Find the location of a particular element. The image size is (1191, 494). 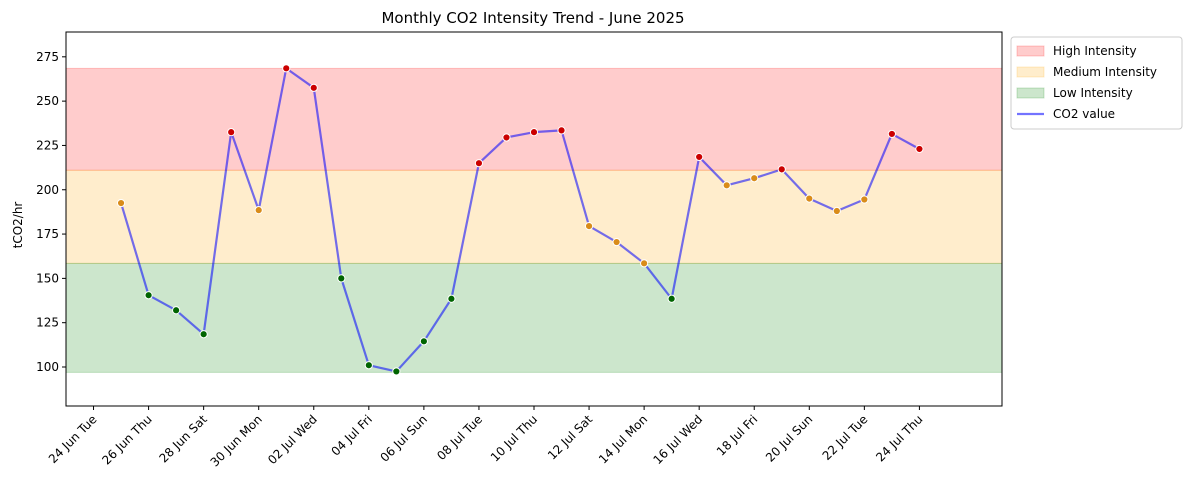

legend-label-3: CO2 value is located at coordinates (1084, 114).